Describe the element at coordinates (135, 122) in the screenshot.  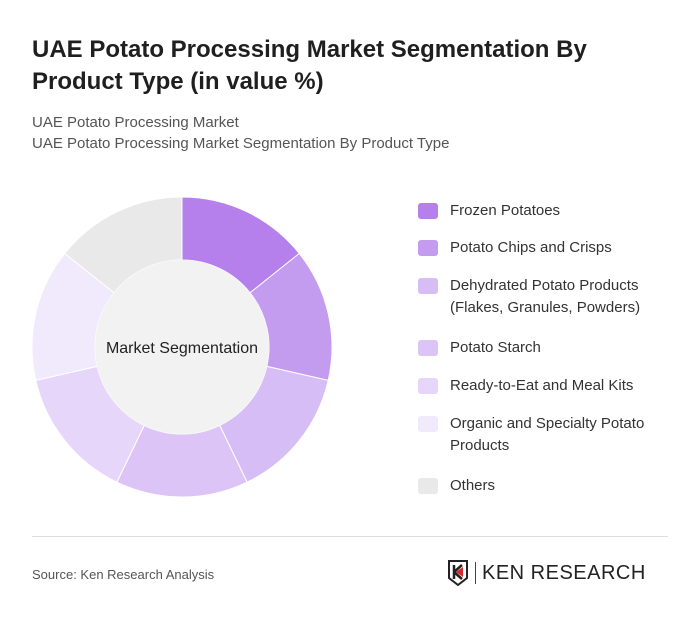
I see `subtitle: UAE Potato Processing Market` at that location.